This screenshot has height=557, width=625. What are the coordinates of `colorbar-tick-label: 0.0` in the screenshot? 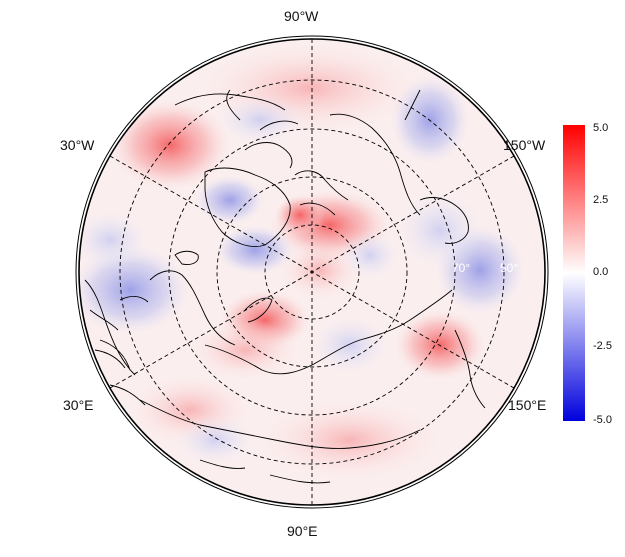 It's located at (601, 272).